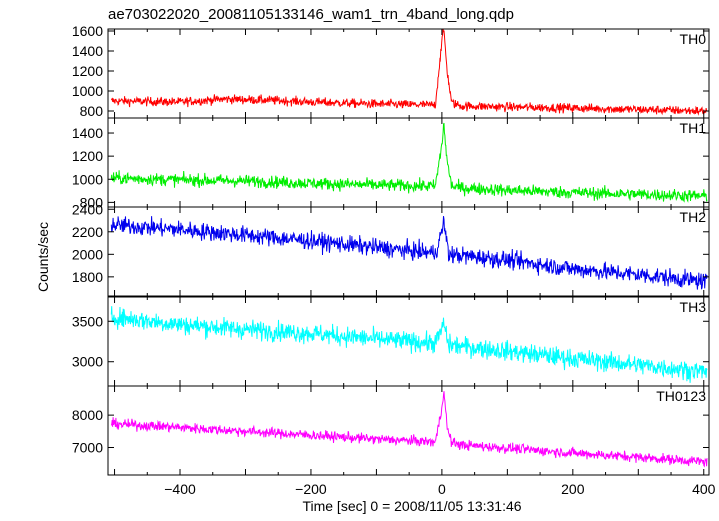 The height and width of the screenshot is (521, 719). What do you see at coordinates (693, 128) in the screenshot?
I see `series-label-th1: TH1` at bounding box center [693, 128].